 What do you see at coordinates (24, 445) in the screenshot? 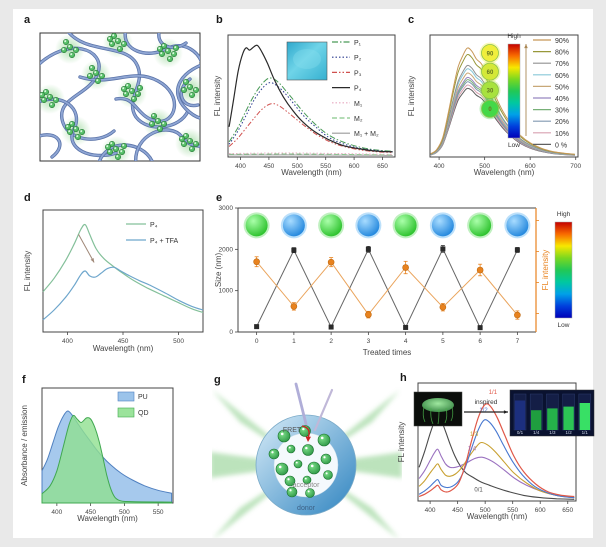
I see `svg-text: Absorbance / emission` at bounding box center [24, 445].